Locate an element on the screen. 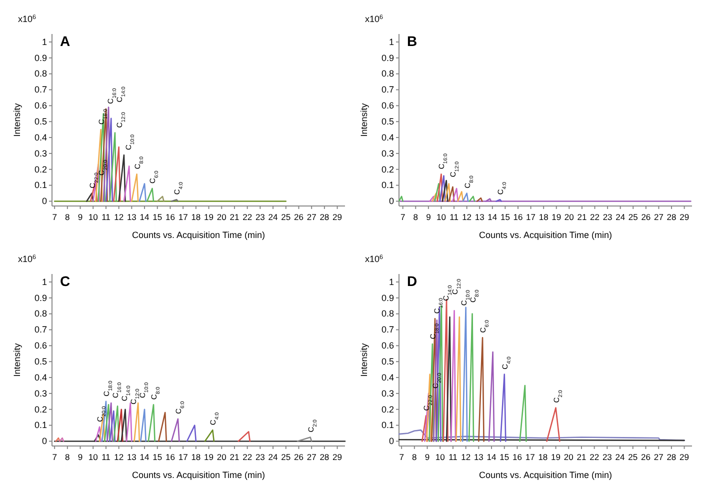  y-tick-label: 0 is located at coordinates (391, 441).